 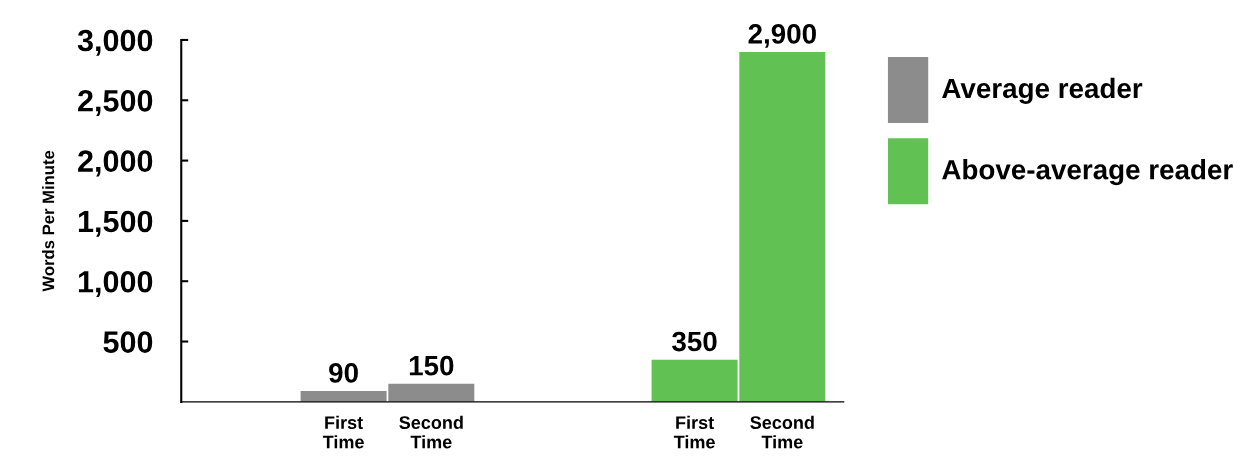 I want to click on data-label: 2,900, so click(x=782, y=36).